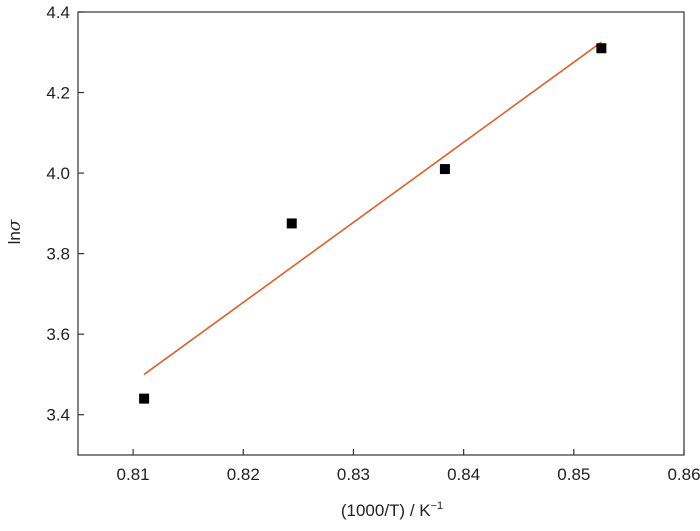  I want to click on y-tick-label: 4.0, so click(58, 173).